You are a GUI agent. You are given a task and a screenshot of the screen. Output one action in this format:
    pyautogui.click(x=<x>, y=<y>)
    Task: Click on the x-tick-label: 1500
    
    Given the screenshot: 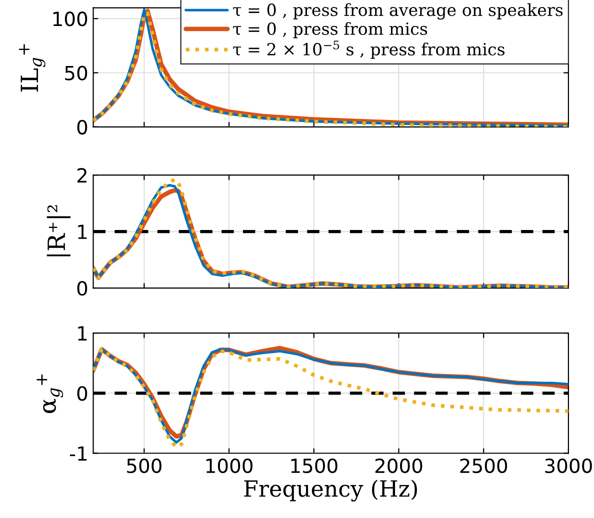 What is the action you would take?
    pyautogui.click(x=314, y=466)
    